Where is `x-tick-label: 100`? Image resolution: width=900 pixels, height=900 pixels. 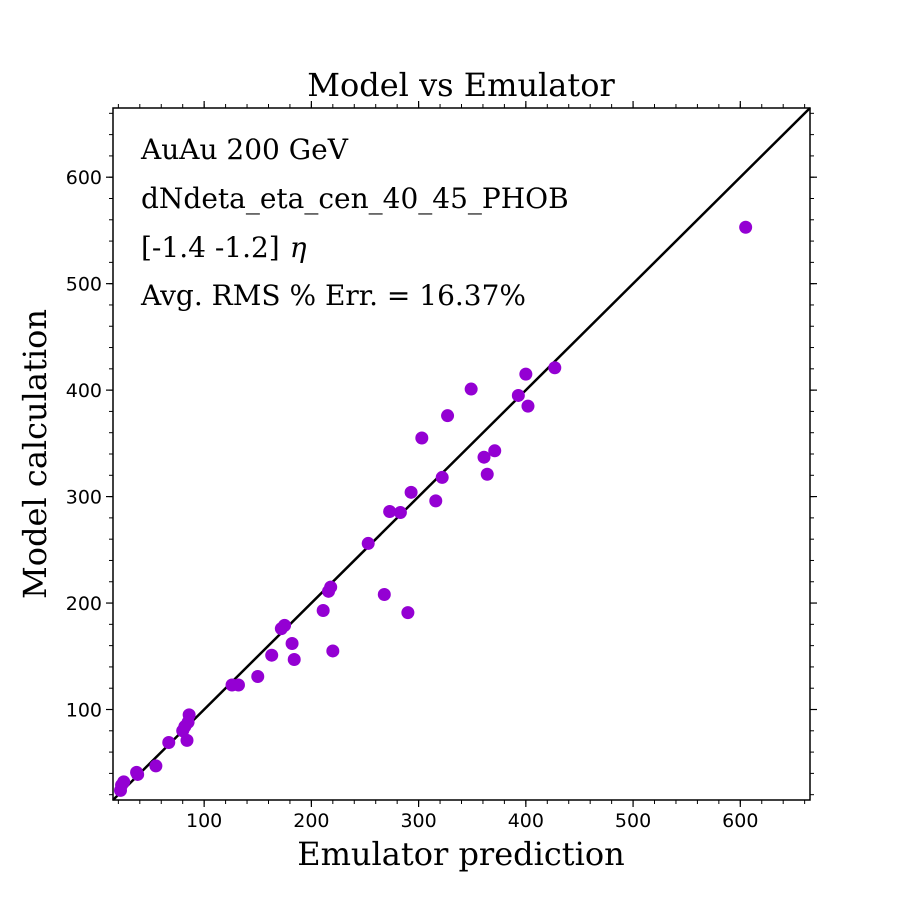
x-tick-label: 100 is located at coordinates (204, 821).